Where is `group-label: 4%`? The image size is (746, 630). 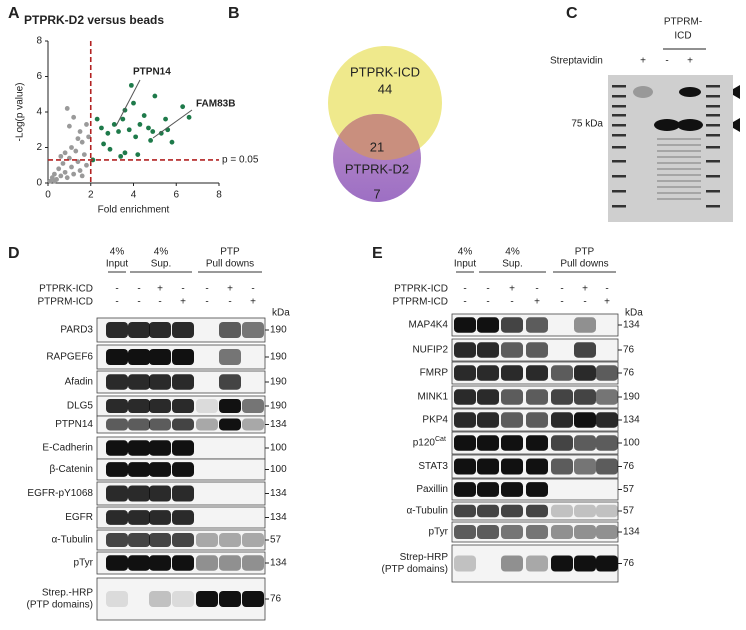
group-label: 4% is located at coordinates (512, 252).